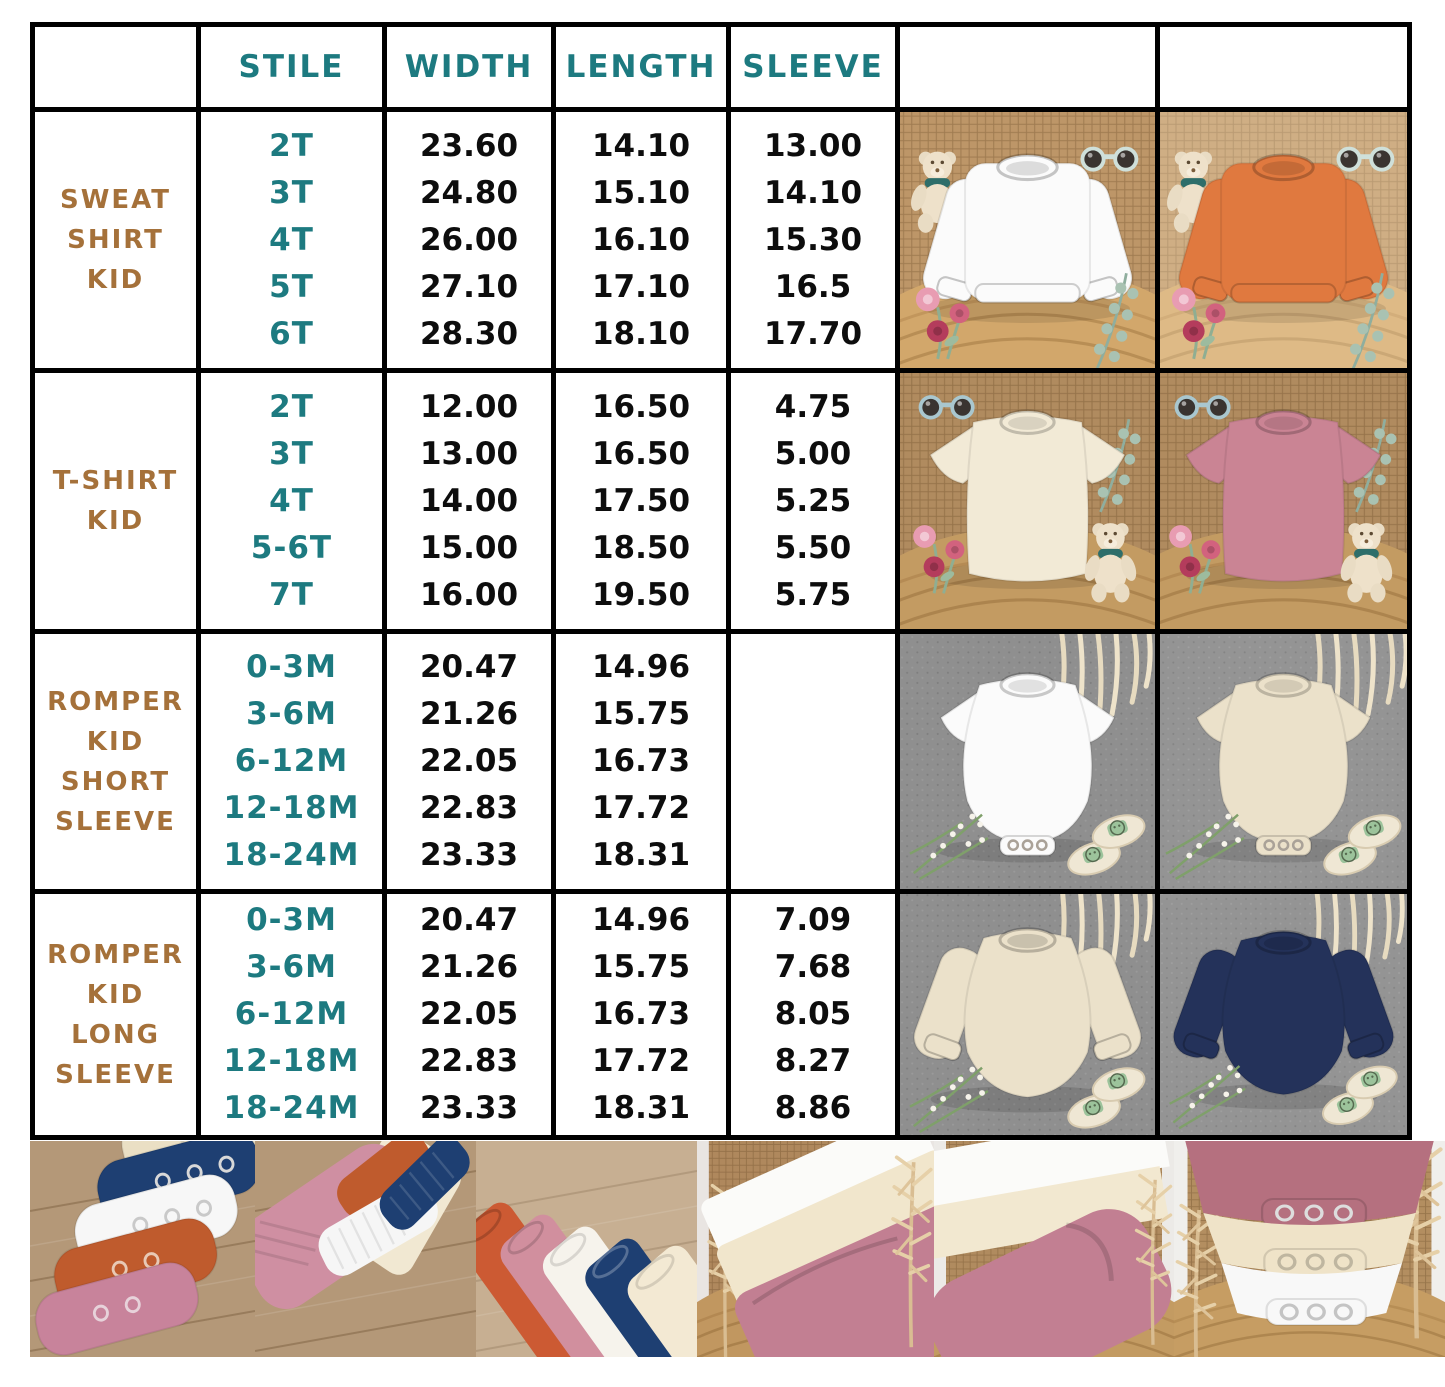  I want to click on cell-line: 19.50, so click(641, 594).